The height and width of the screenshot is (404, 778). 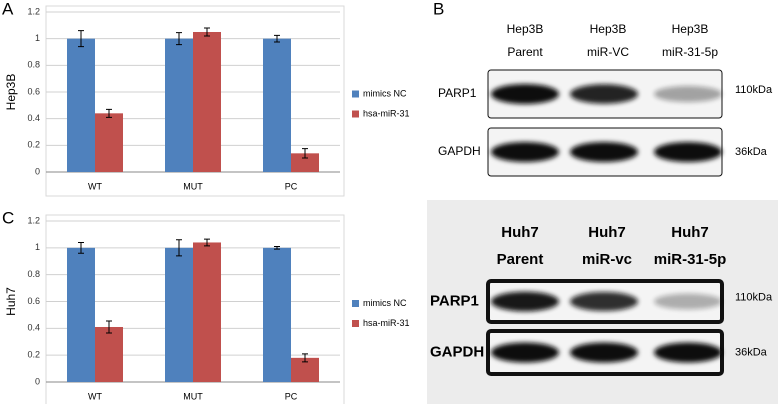 What do you see at coordinates (607, 259) in the screenshot?
I see `lane-label: miR-vc` at bounding box center [607, 259].